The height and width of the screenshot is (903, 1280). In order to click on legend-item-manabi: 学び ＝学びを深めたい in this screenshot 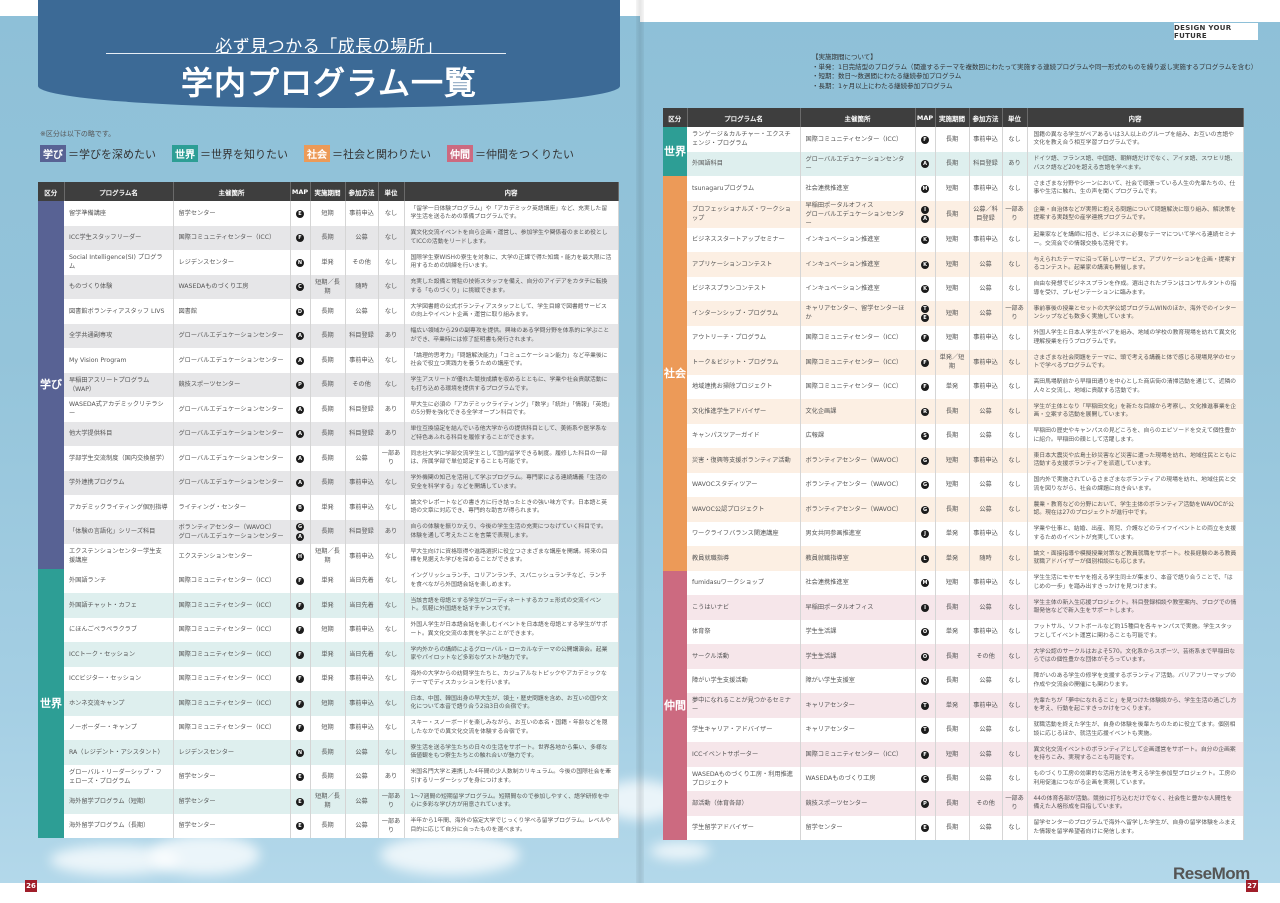, I will do `click(98, 153)`.